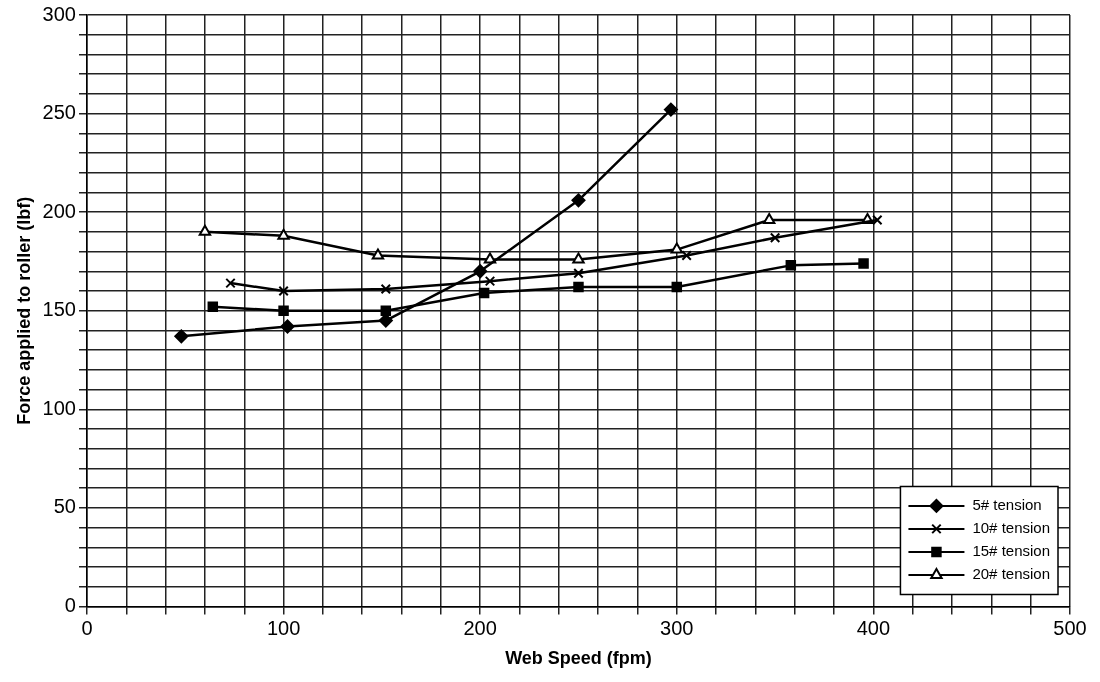 The height and width of the screenshot is (682, 1100). Describe the element at coordinates (23, 310) in the screenshot. I see `y-axis-title: Force applied to roller (lbf)` at that location.